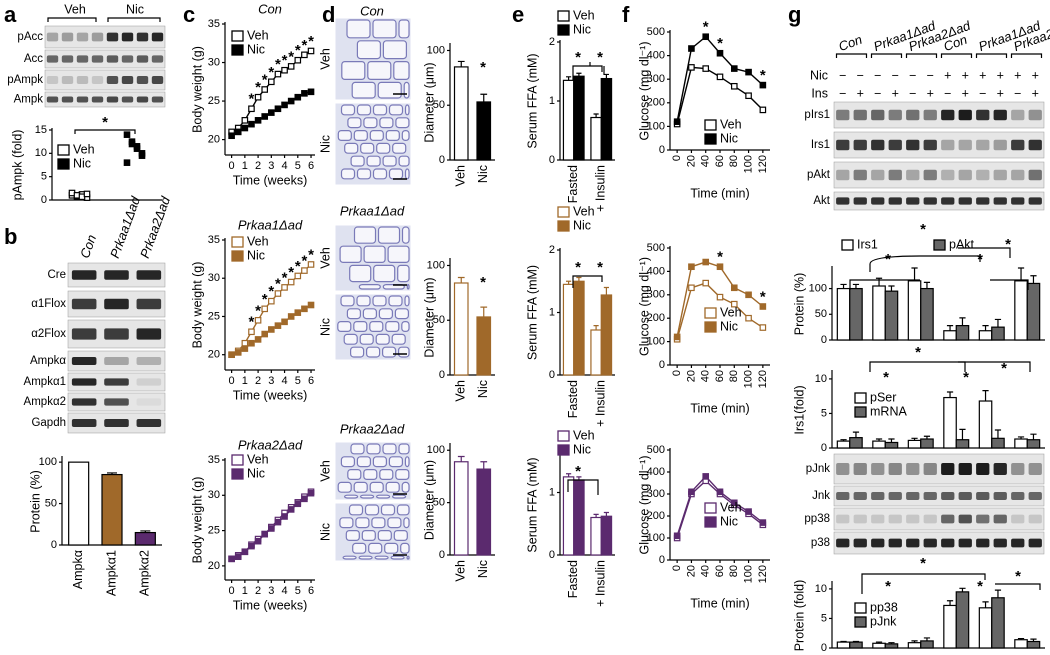 The image size is (1050, 655). I want to click on significance-bracket, so click(994, 366).